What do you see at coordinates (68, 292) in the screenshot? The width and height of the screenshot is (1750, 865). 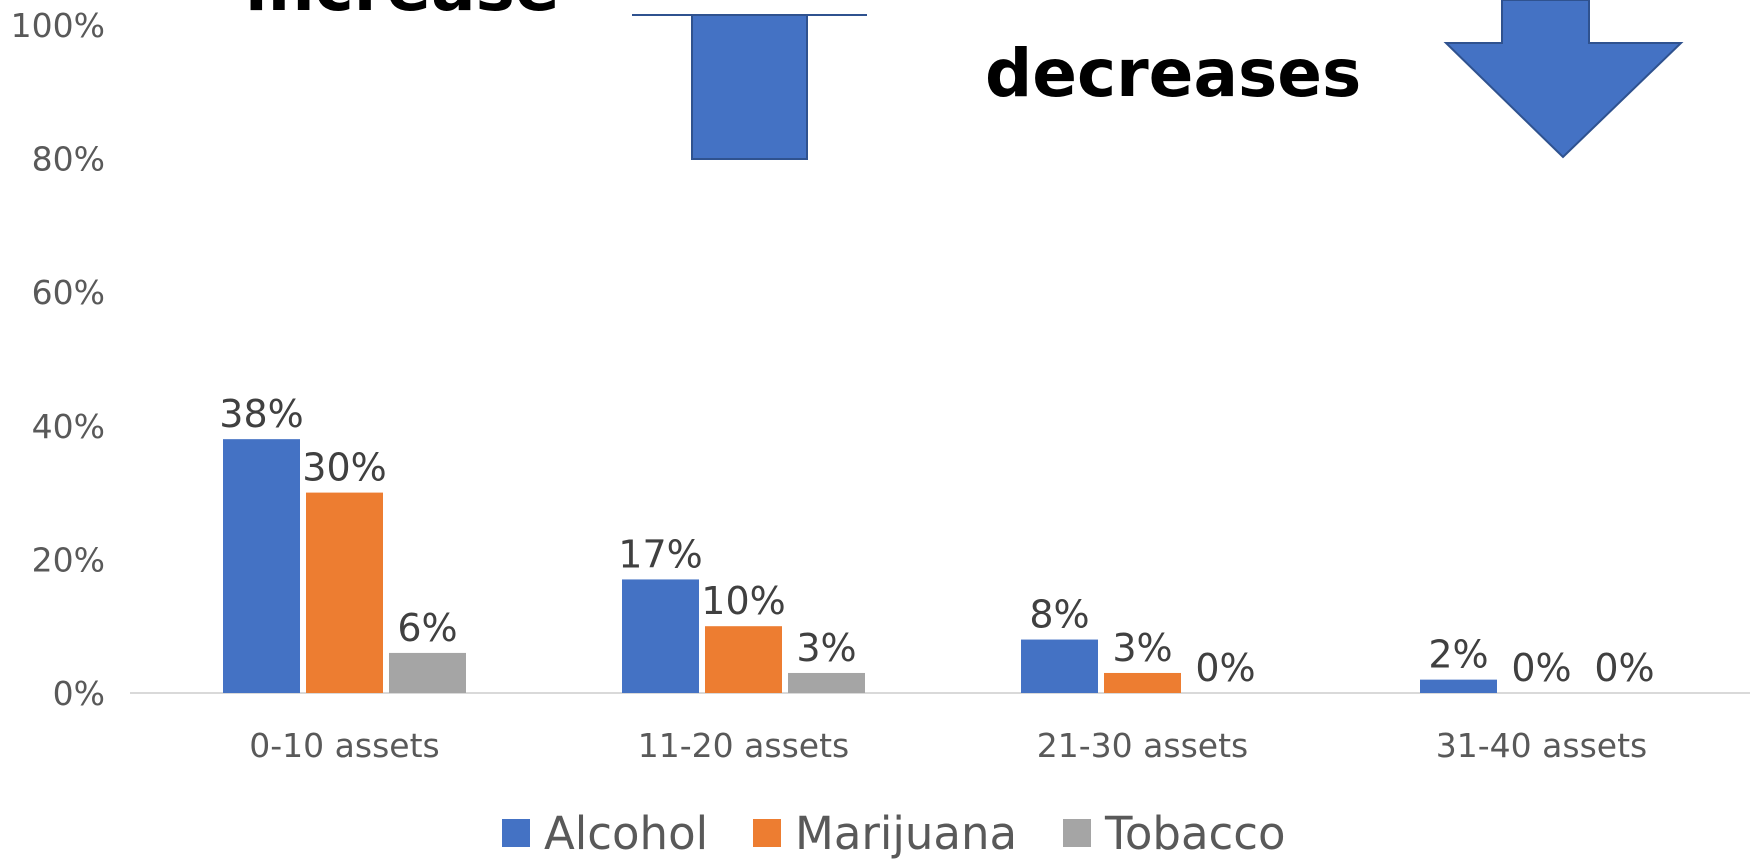 I see `y-tick-label: 60%` at bounding box center [68, 292].